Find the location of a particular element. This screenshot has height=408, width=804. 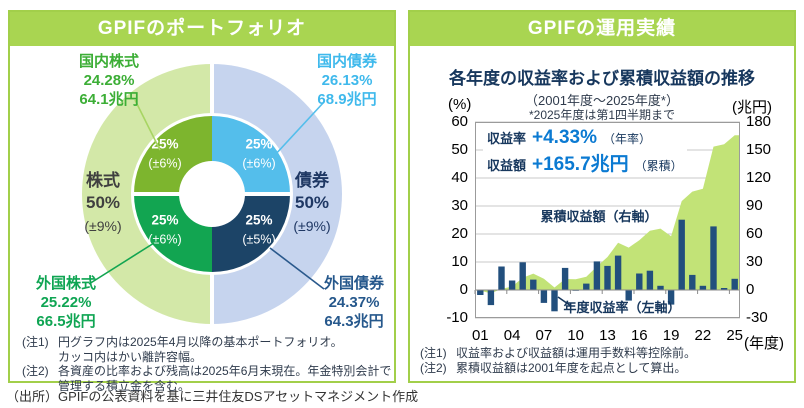

bond-group-label: 債券 50% (±9%) is located at coordinates (312, 202).